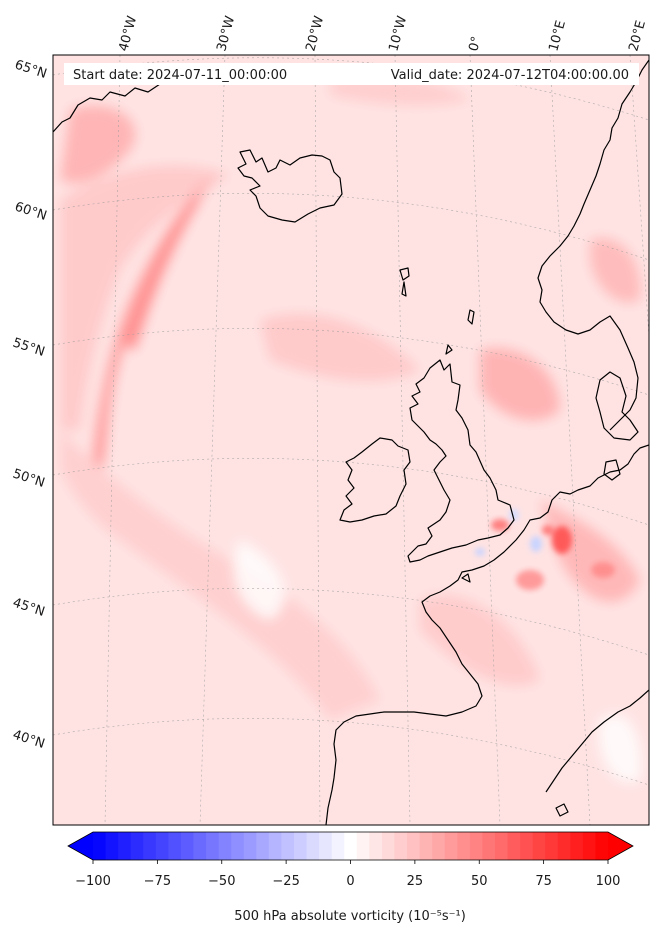 Image resolution: width=659 pixels, height=936 pixels. I want to click on colorbar-tick-label: 100, so click(608, 881).